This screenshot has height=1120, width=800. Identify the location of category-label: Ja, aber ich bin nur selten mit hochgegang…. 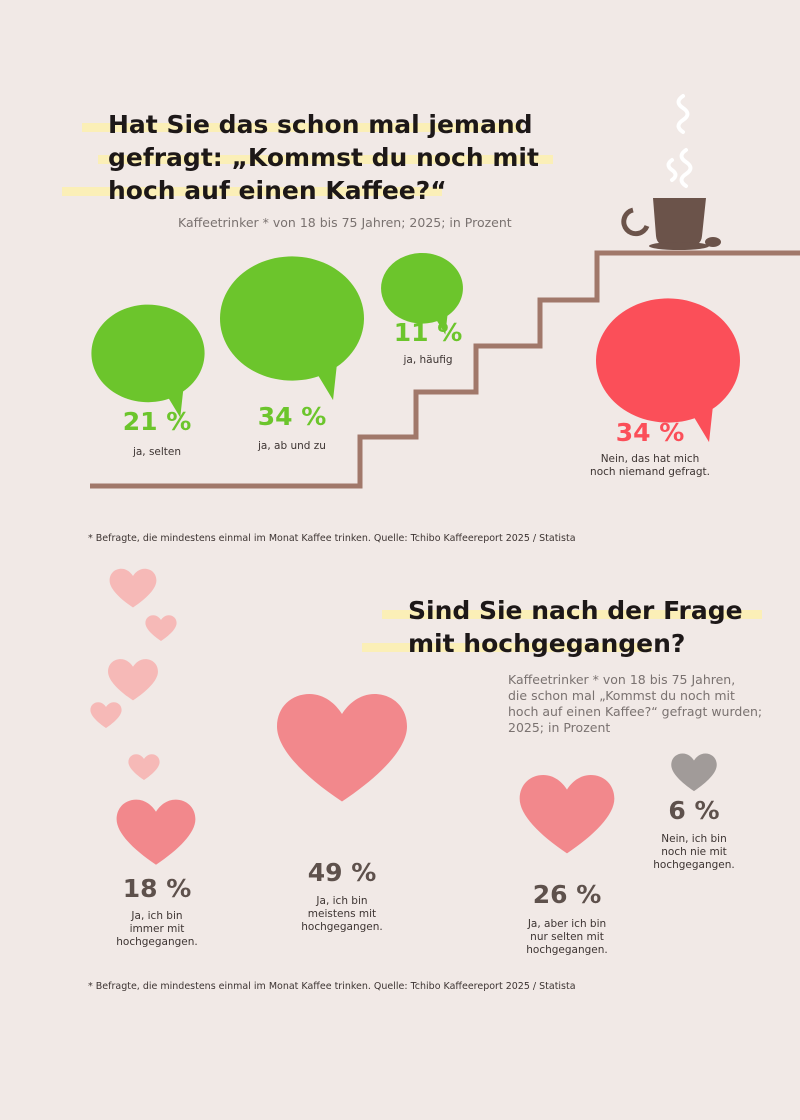
(567, 937).